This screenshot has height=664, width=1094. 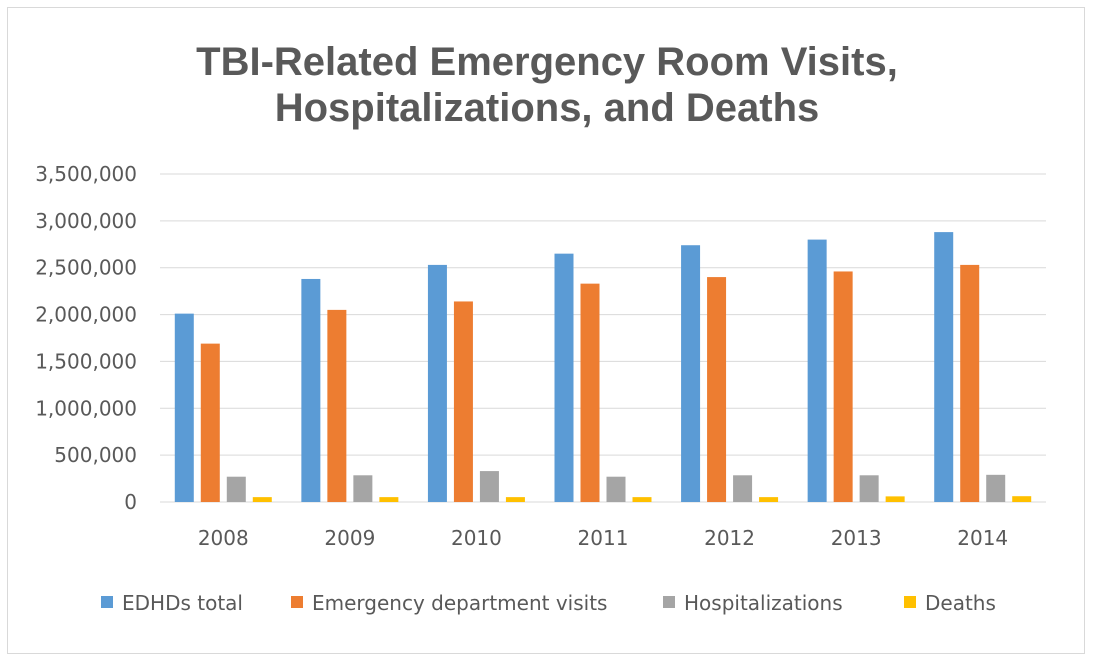 I want to click on x-tick-label: 2013, so click(x=856, y=538).